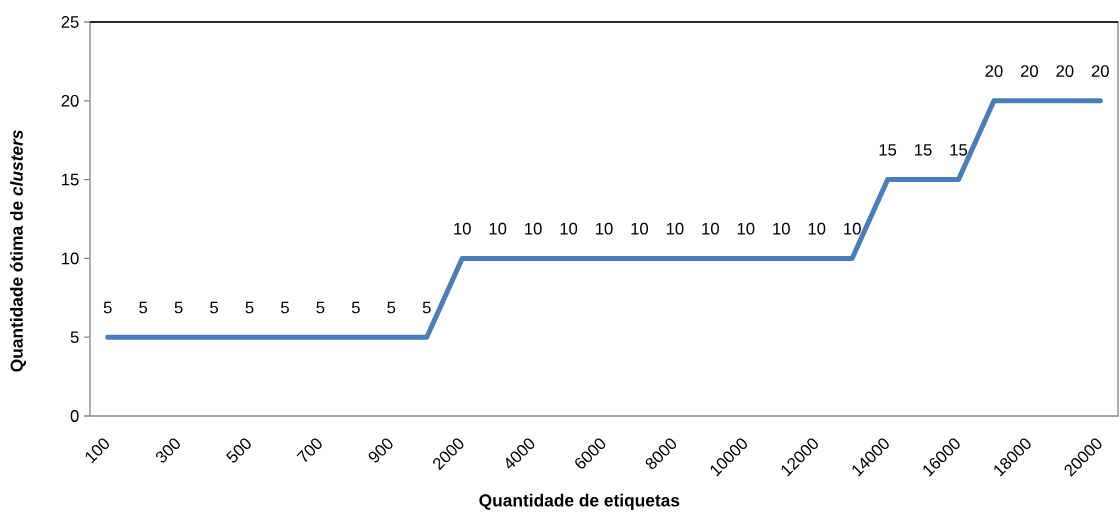 The image size is (1120, 512). I want to click on y-axis-title: Quantidade ótima de clusters, so click(18, 251).